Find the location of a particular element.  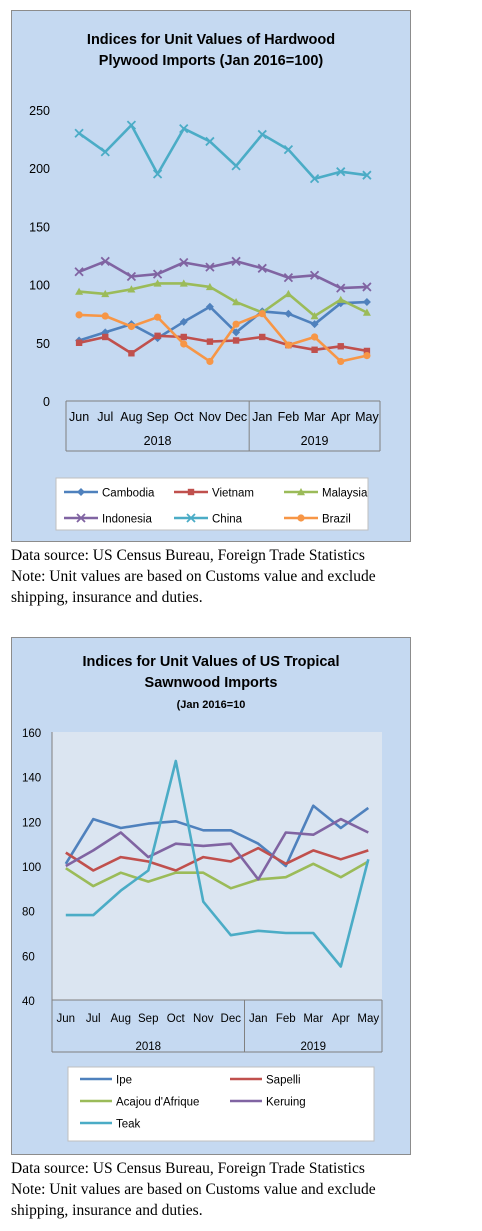

chart2-title-line: Sawnwood Imports is located at coordinates (211, 683).